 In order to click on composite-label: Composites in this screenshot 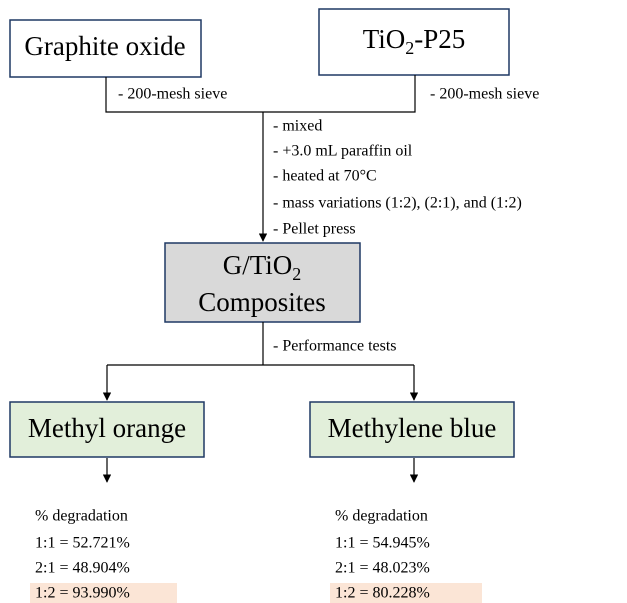, I will do `click(262, 302)`.